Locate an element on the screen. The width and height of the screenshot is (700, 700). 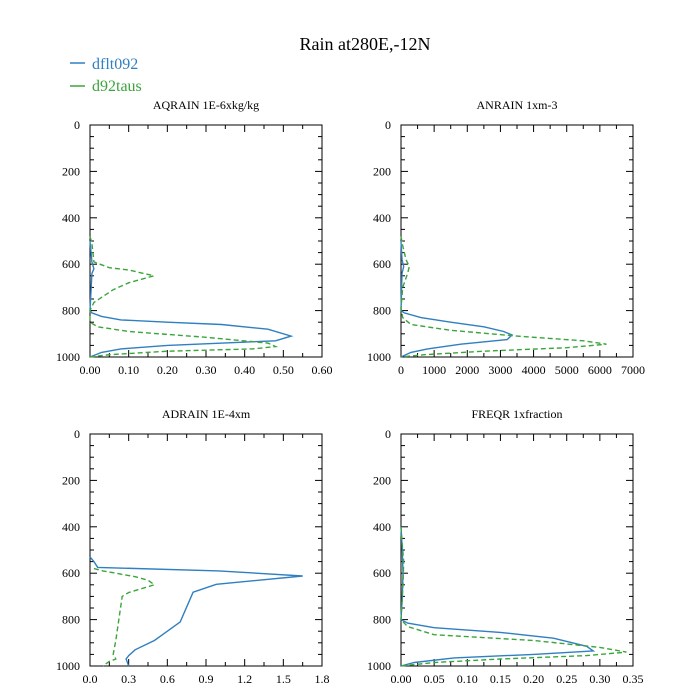
x-tick-label: 1.5 is located at coordinates (283, 679).